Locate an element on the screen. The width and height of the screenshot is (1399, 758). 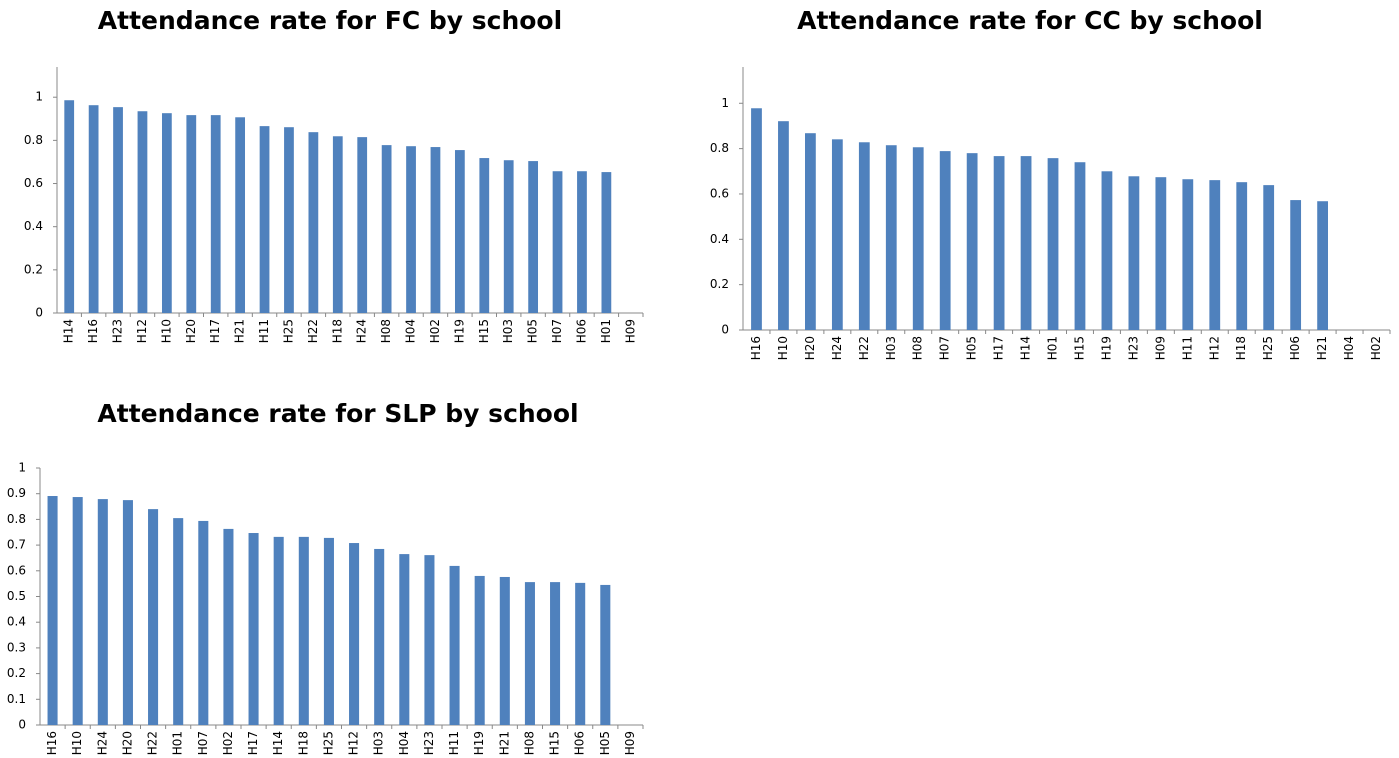
x-tick-label: H05 is located at coordinates (533, 331).